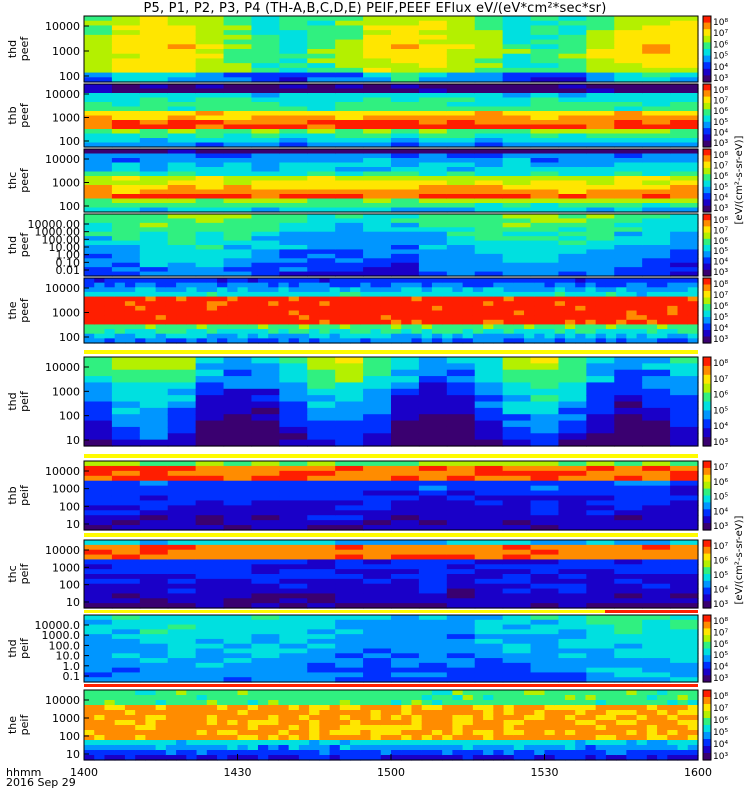 The image size is (750, 800). I want to click on y-tick-label: 10000.0, so click(58, 625).